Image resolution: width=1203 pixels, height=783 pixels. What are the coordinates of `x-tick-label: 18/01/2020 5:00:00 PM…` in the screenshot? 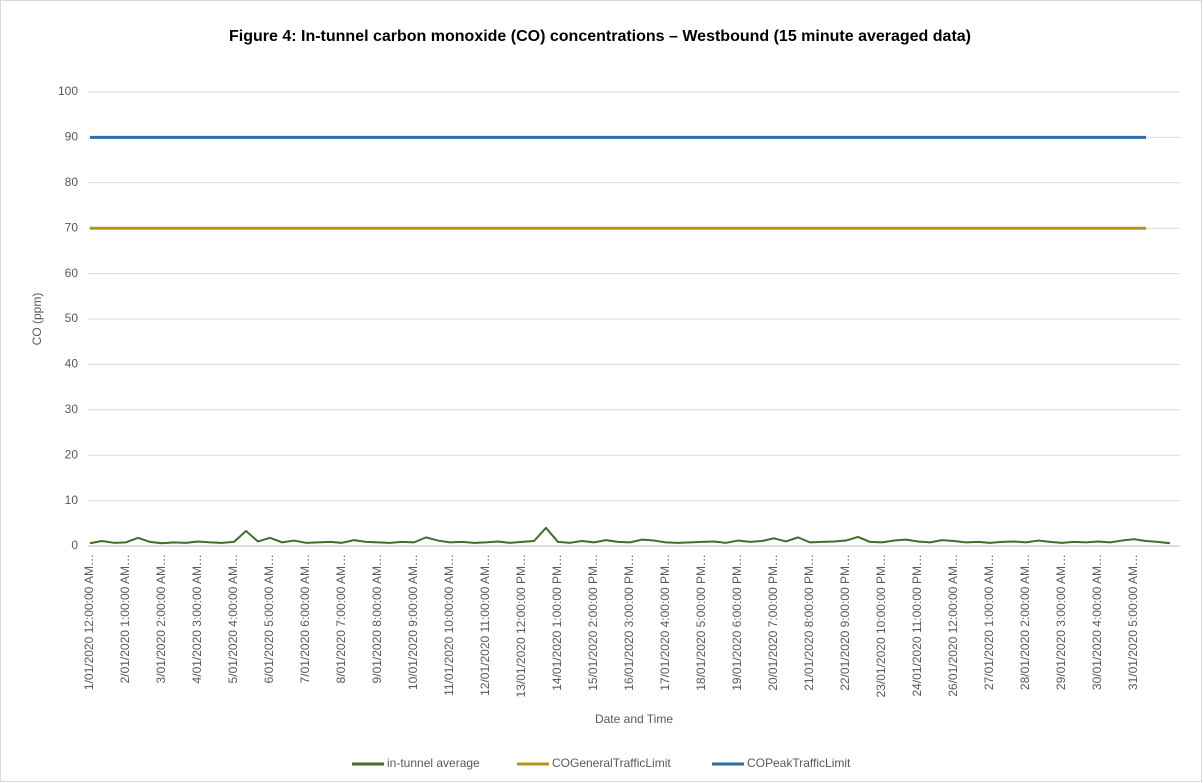 It's located at (701, 622).